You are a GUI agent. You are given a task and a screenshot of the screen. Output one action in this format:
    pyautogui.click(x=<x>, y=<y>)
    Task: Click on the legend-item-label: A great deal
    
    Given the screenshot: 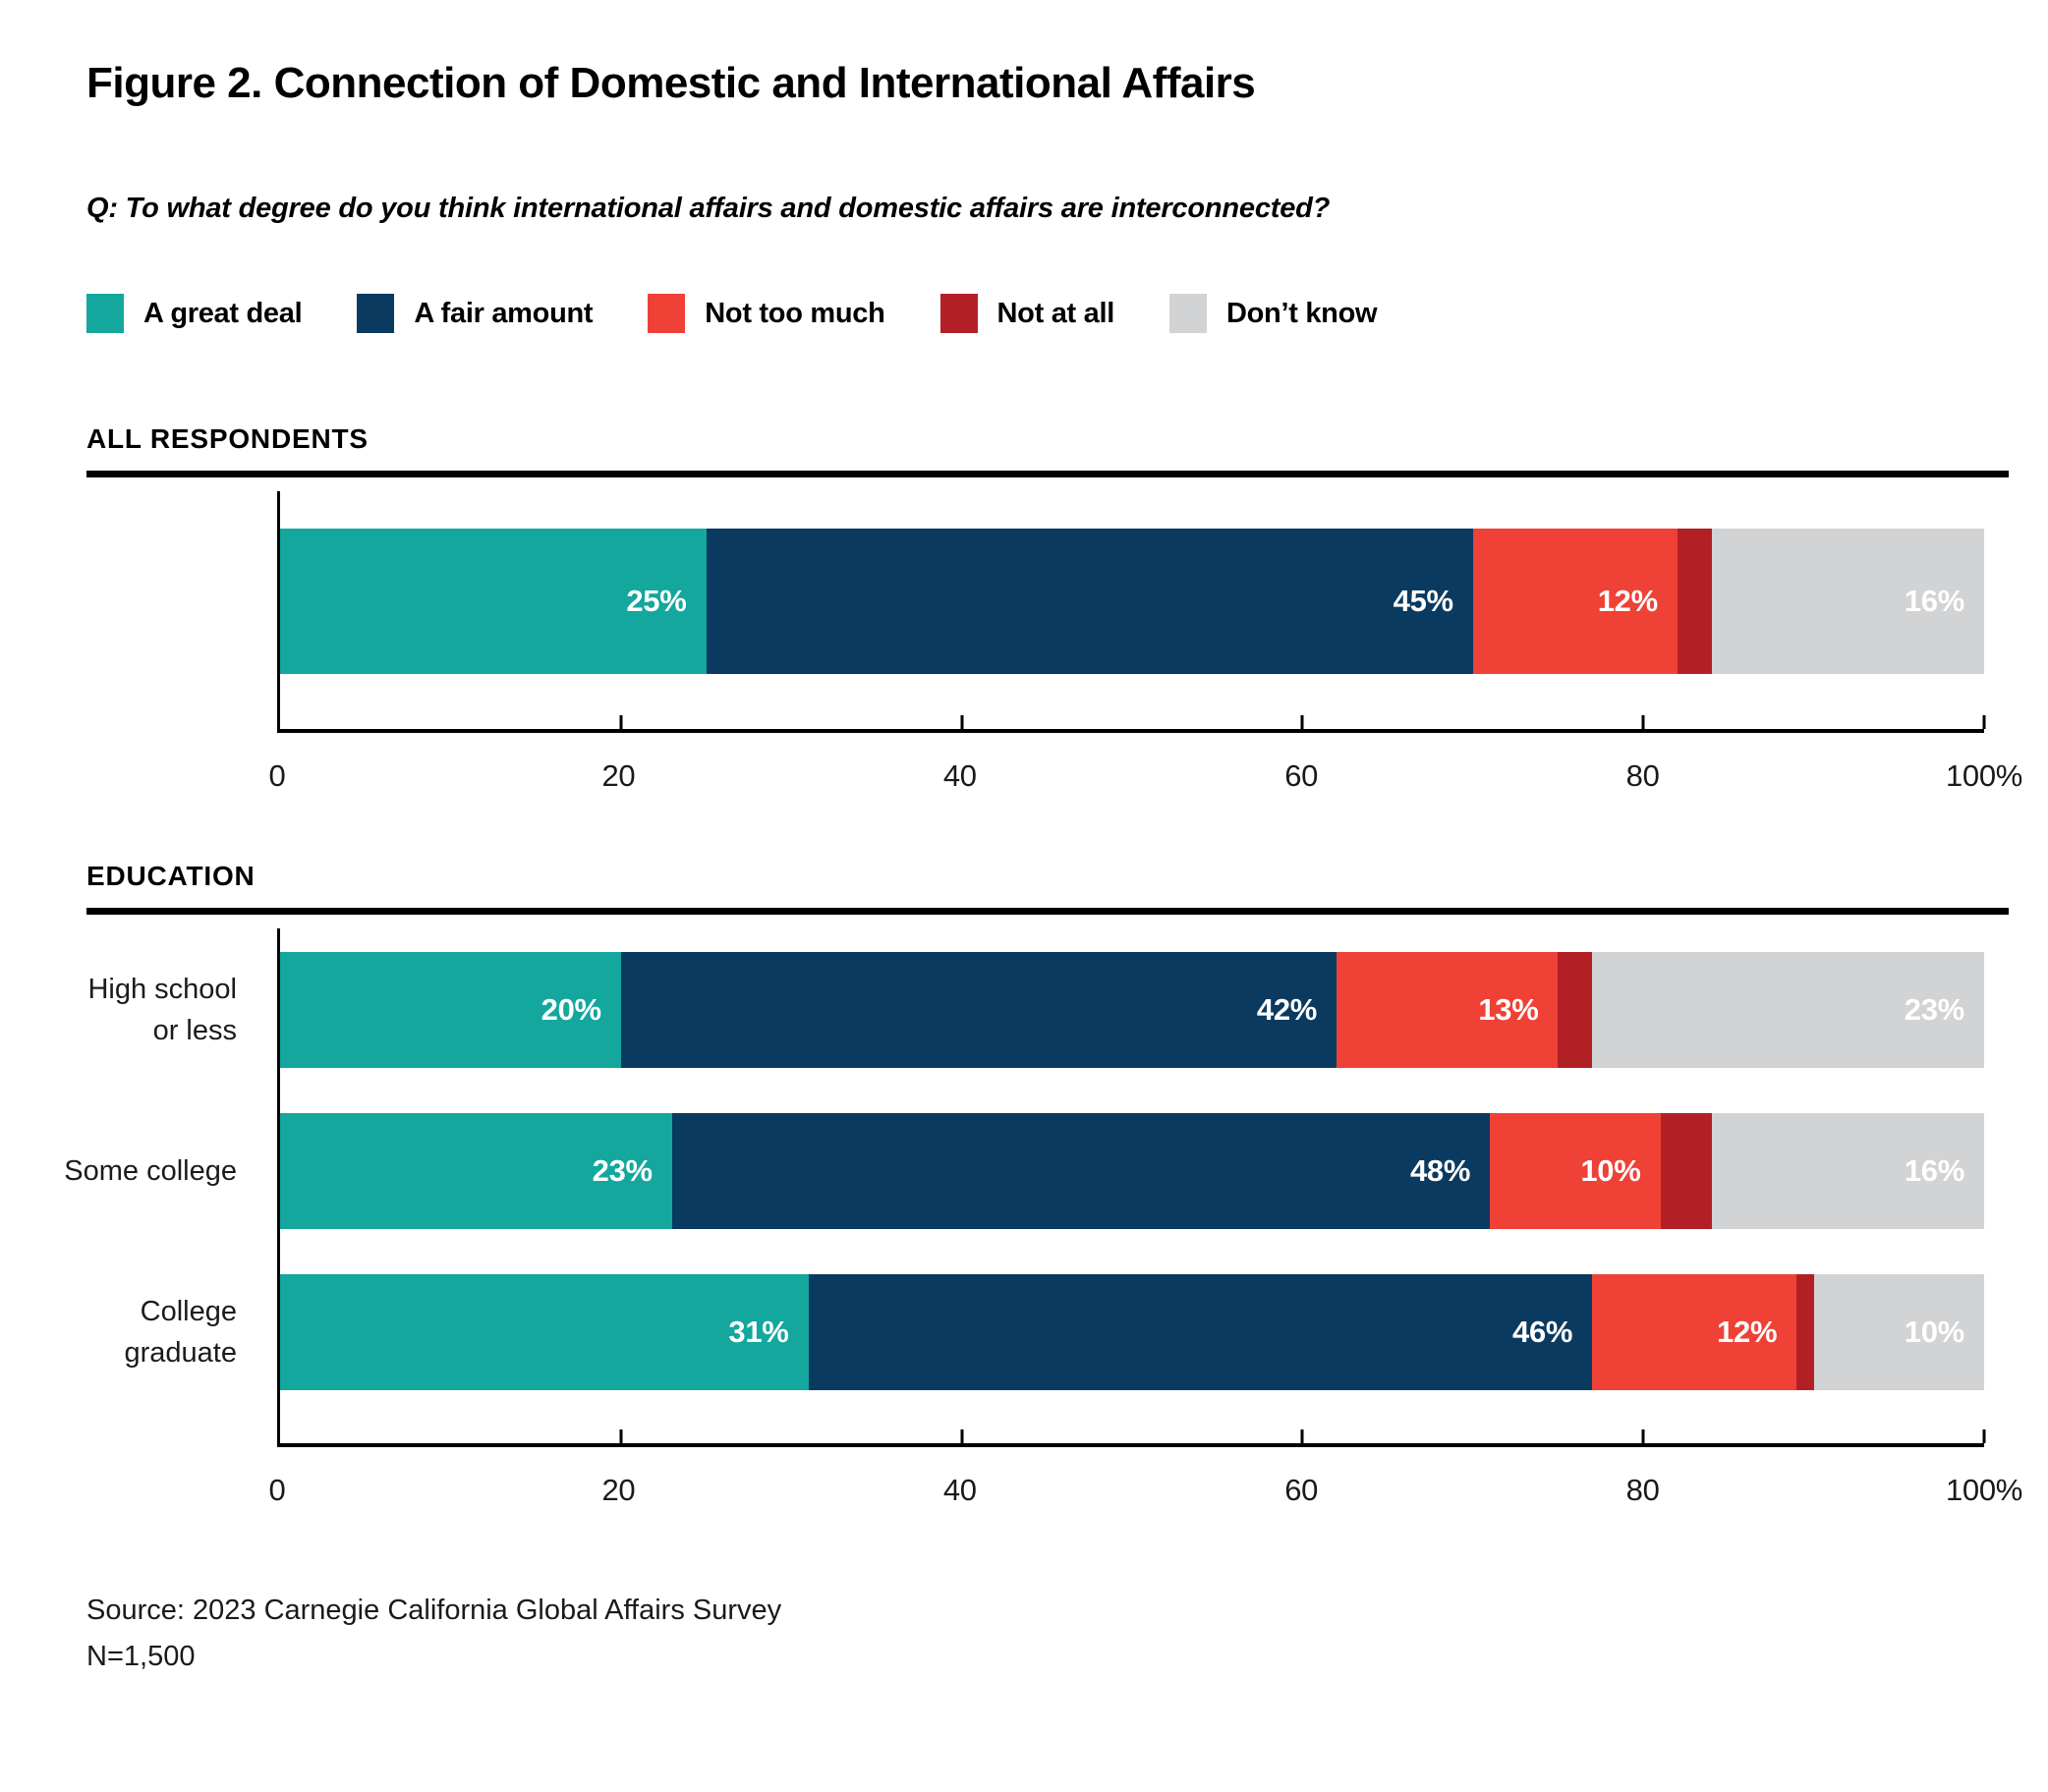 What is the action you would take?
    pyautogui.click(x=223, y=313)
    